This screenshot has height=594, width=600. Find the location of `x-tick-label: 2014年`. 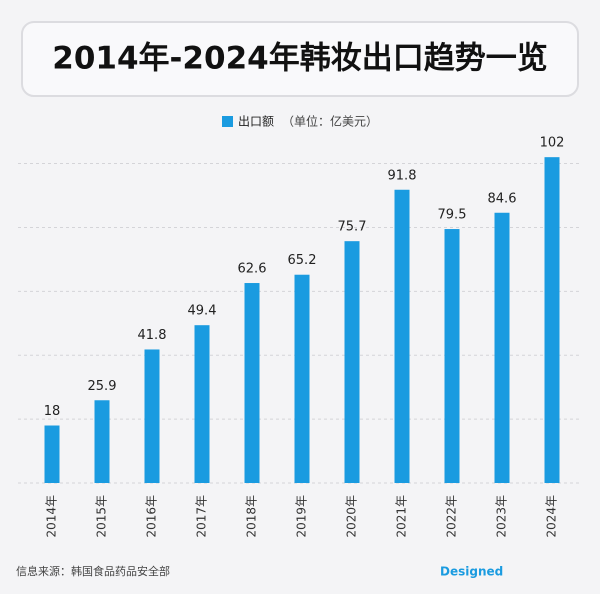

x-tick-label: 2014年 is located at coordinates (52, 516).